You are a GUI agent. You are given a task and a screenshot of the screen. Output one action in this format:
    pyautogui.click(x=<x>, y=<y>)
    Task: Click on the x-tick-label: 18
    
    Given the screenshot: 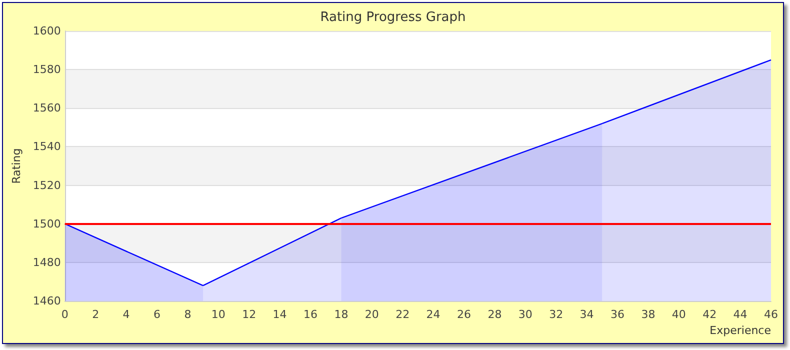 What is the action you would take?
    pyautogui.click(x=341, y=314)
    